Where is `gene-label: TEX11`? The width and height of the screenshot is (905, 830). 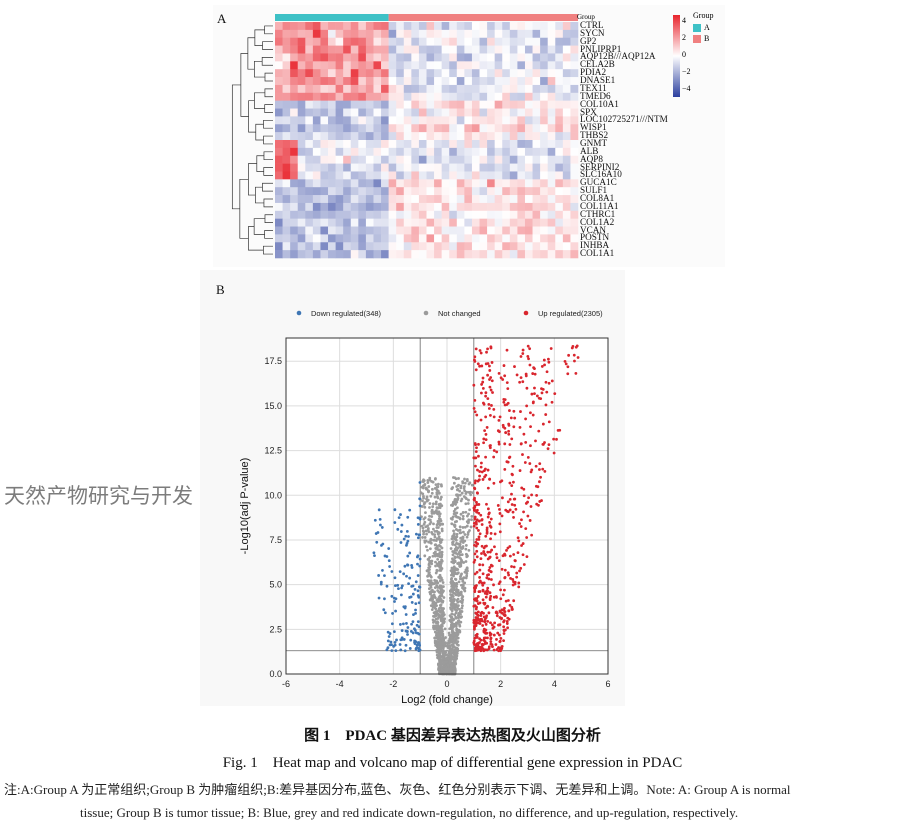 gene-label: TEX11 is located at coordinates (593, 87).